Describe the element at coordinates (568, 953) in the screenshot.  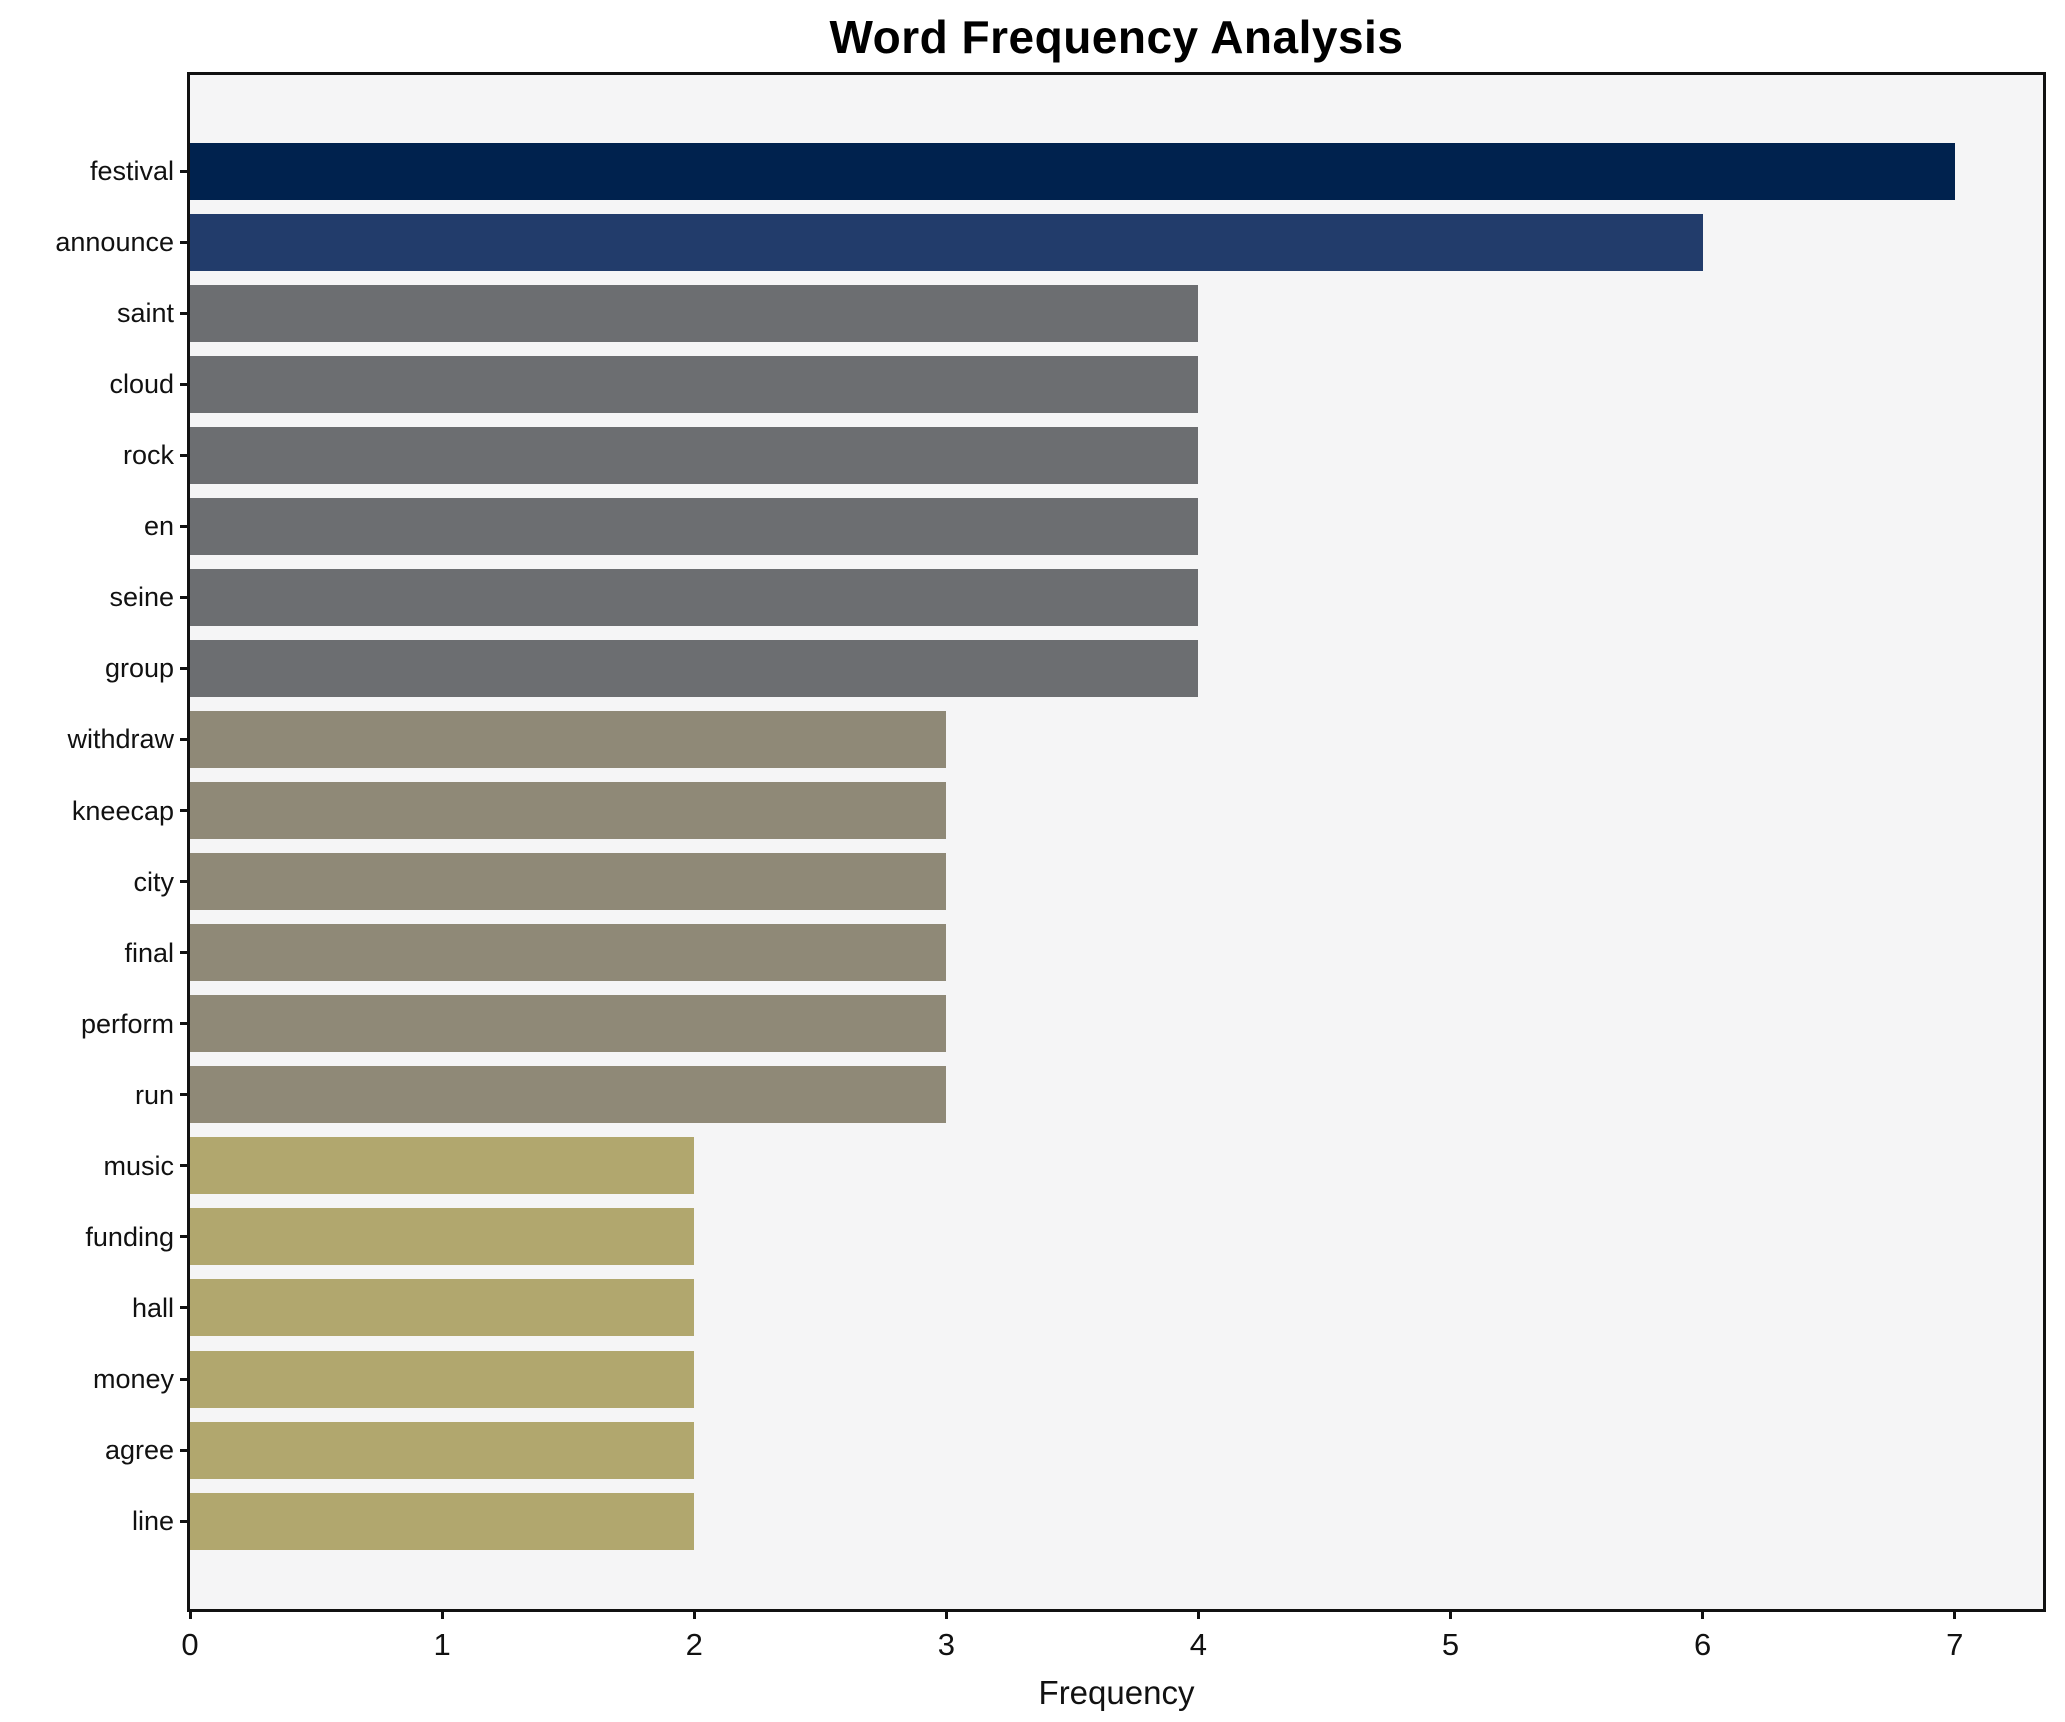
I see `bar-final` at that location.